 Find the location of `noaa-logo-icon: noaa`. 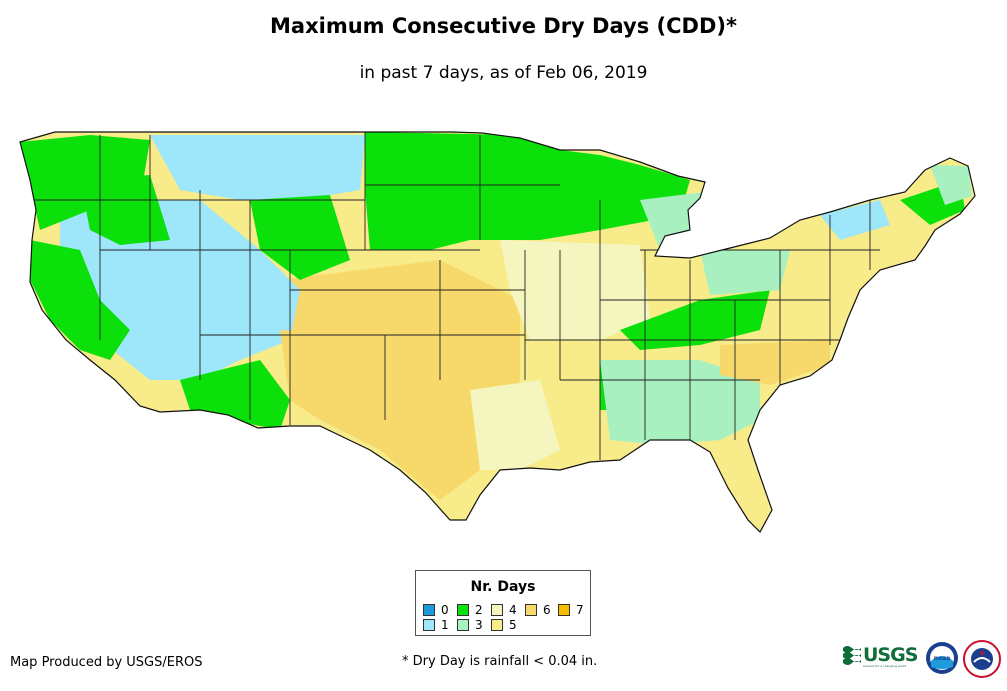

noaa-logo-icon: noaa is located at coordinates (942, 658).